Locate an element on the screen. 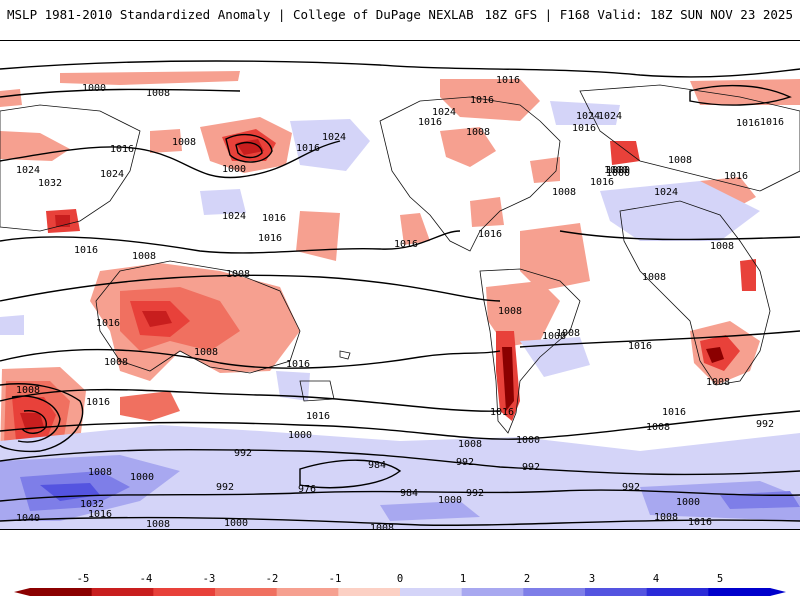  colorbar-tick-label: 0 is located at coordinates (400, 579).